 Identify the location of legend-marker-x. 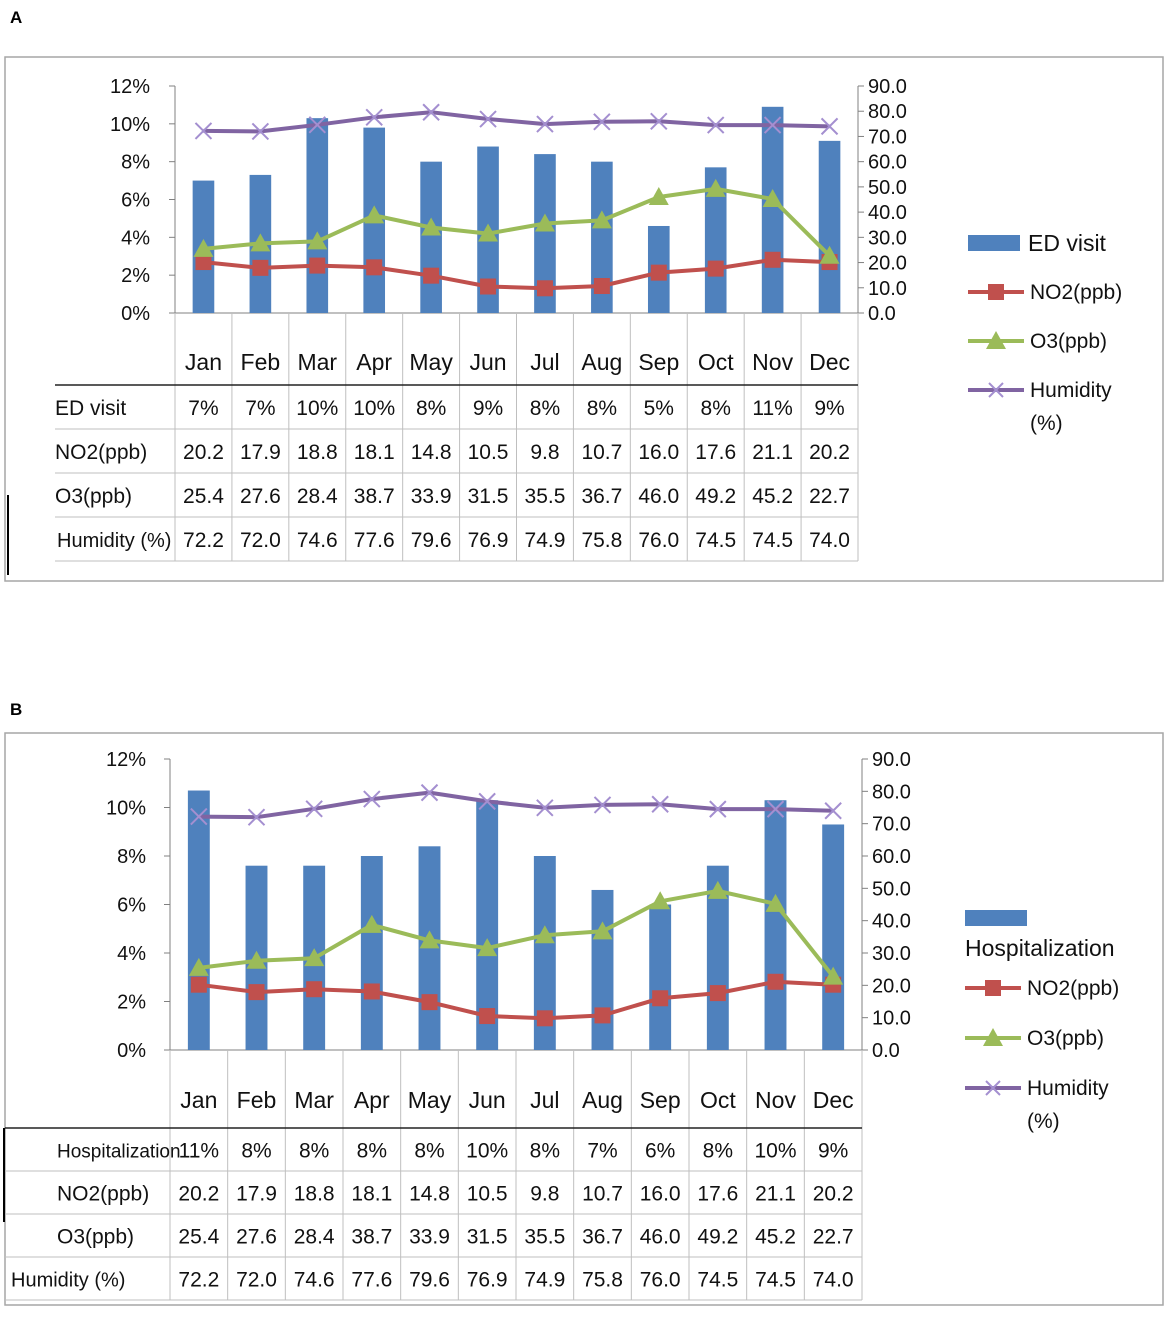
(993, 1088).